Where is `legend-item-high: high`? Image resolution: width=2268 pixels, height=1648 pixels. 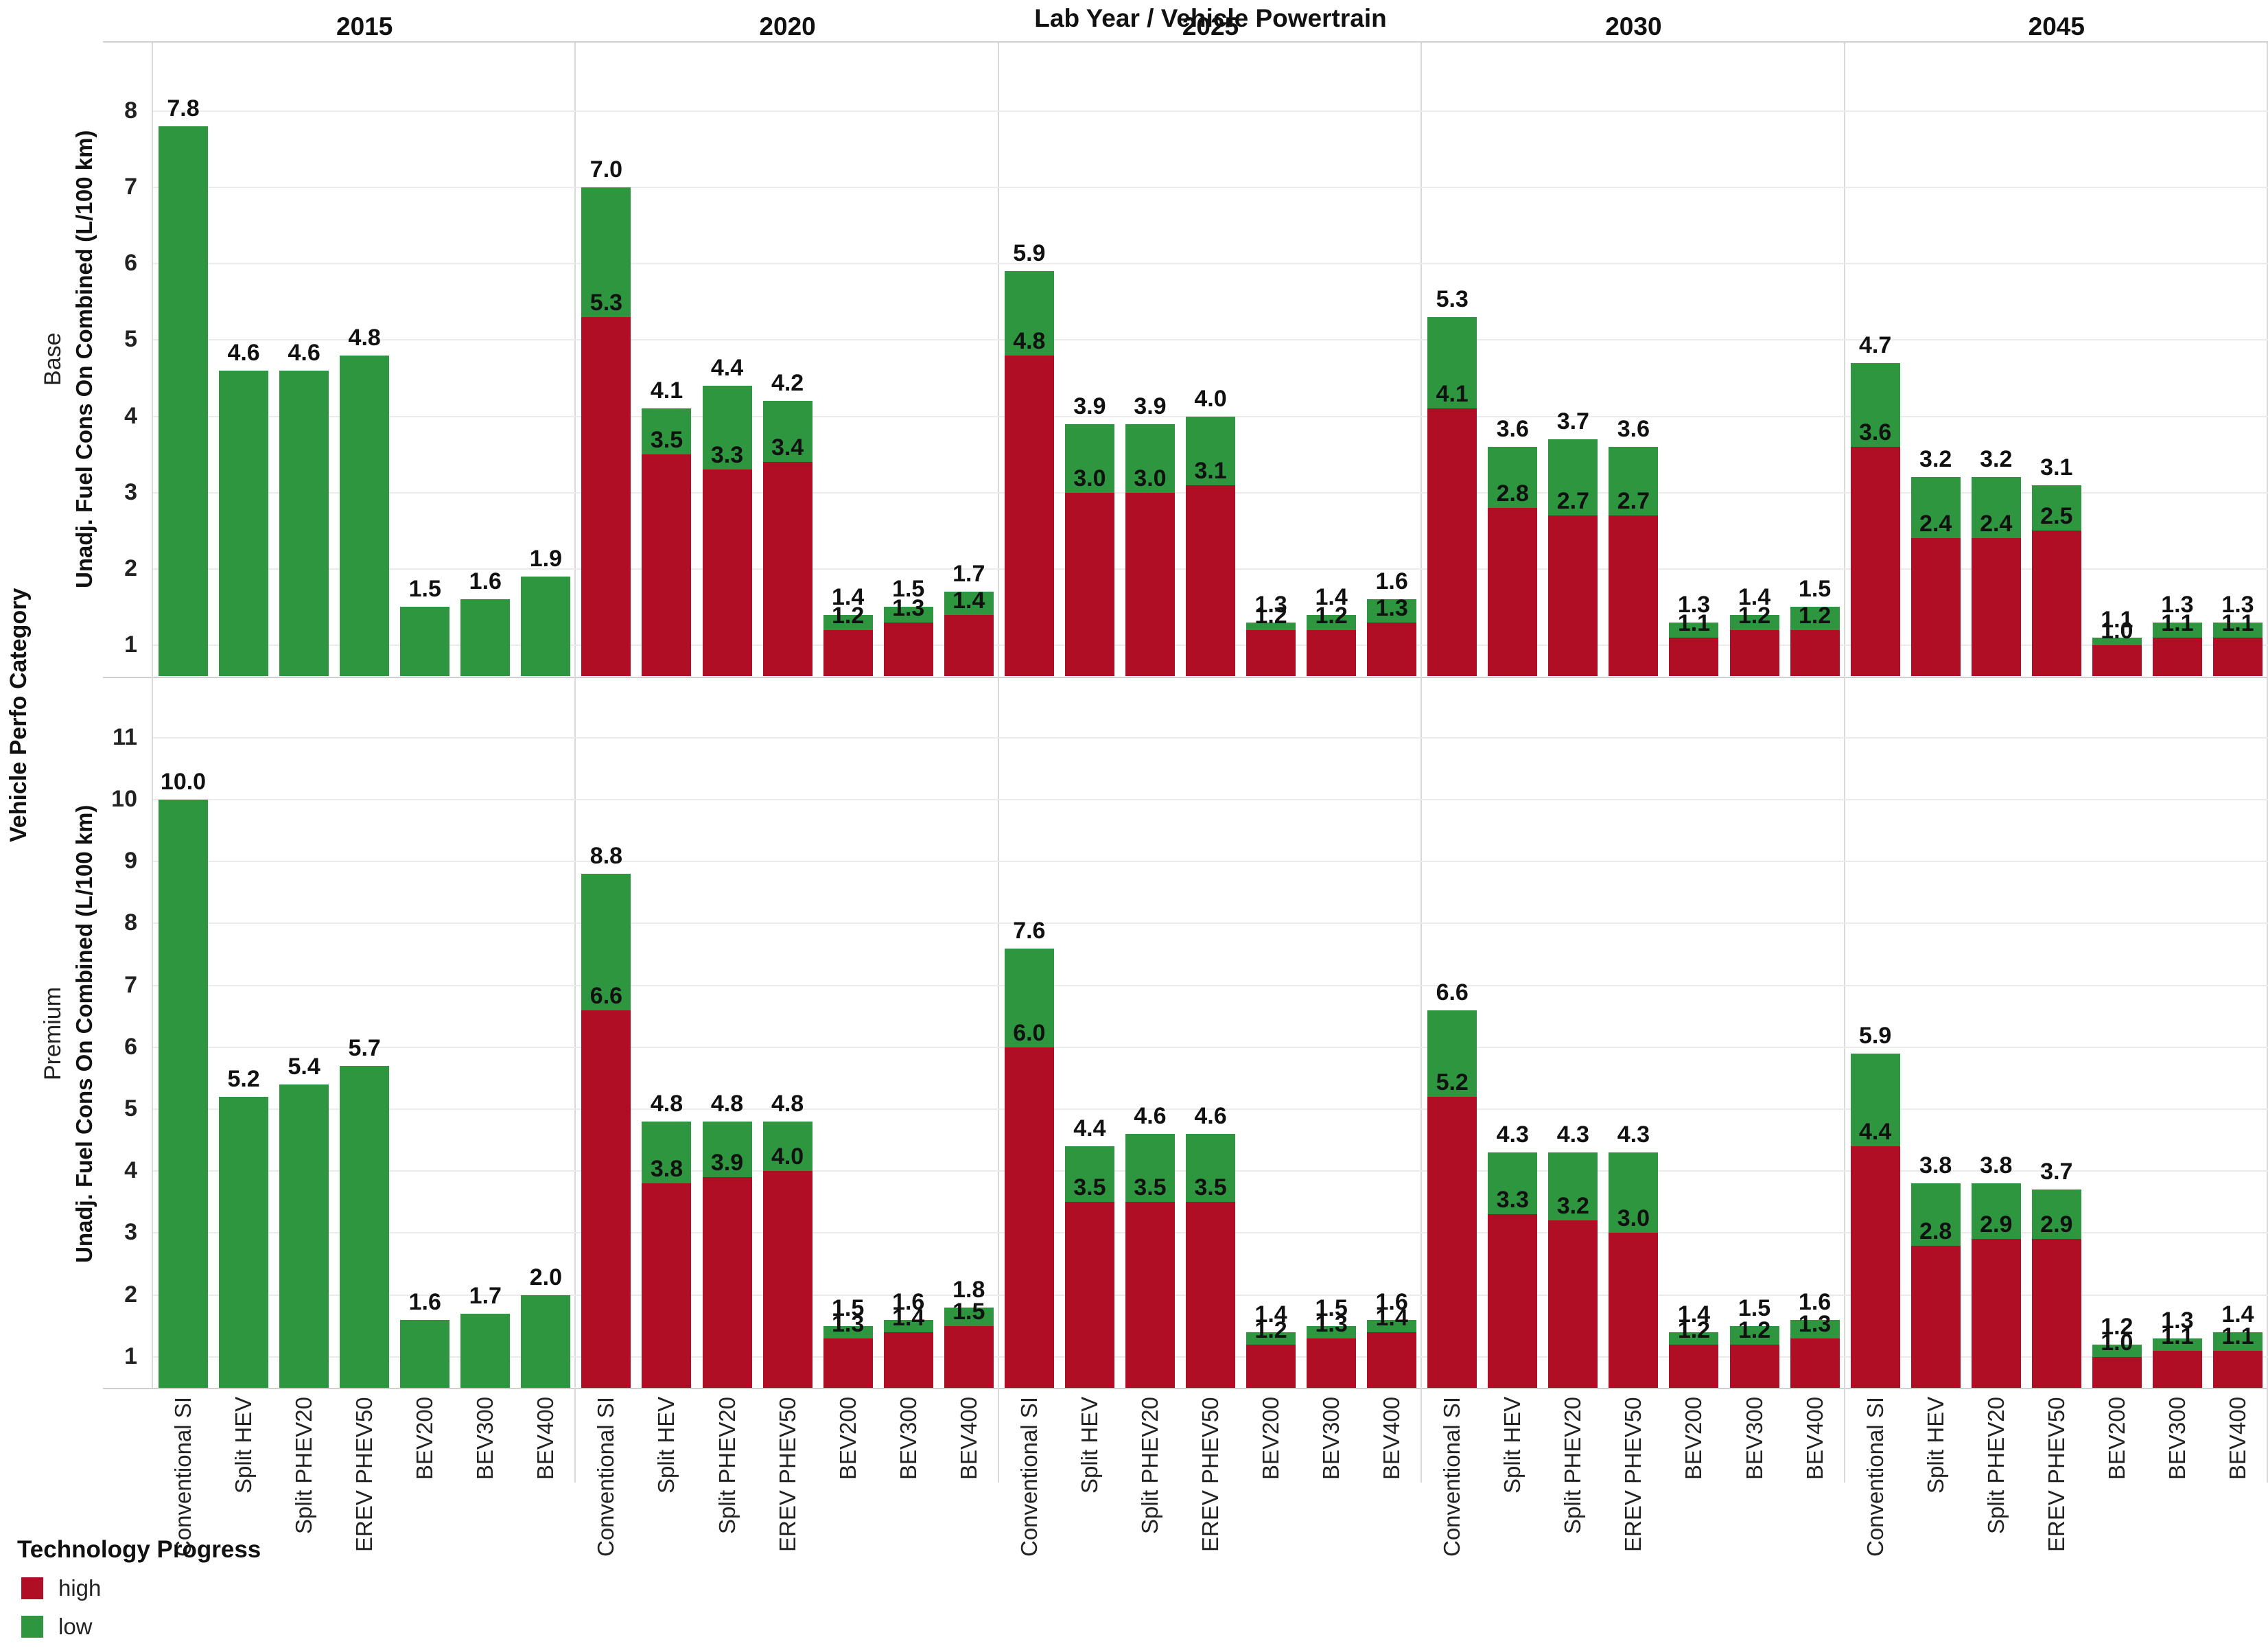
legend-item-high: high is located at coordinates (139, 1588).